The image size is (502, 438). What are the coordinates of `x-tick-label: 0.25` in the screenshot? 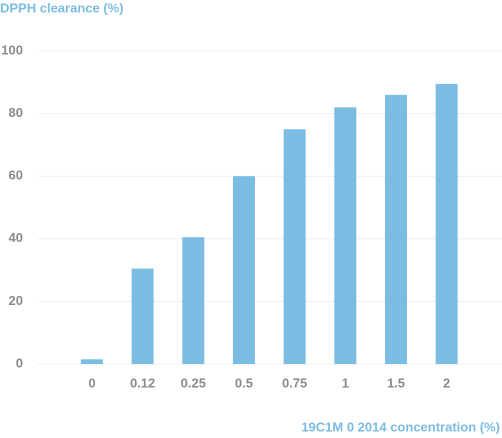 It's located at (193, 382).